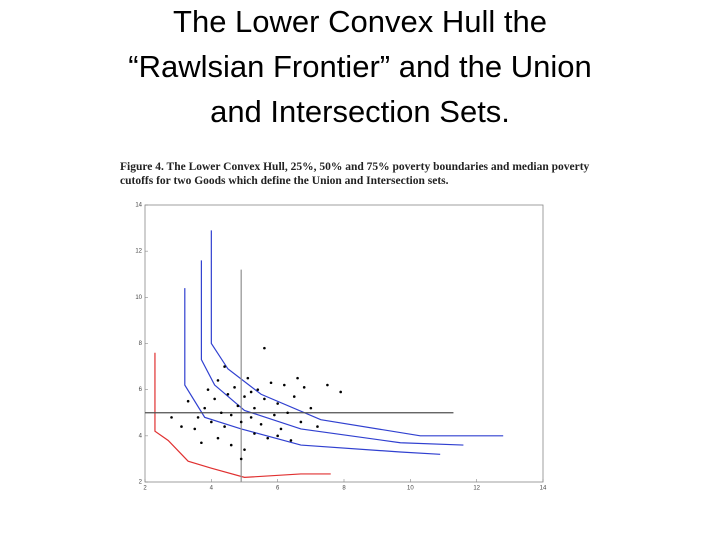 This screenshot has height=540, width=720. What do you see at coordinates (141, 483) in the screenshot?
I see `y-tick-label: 2` at bounding box center [141, 483].